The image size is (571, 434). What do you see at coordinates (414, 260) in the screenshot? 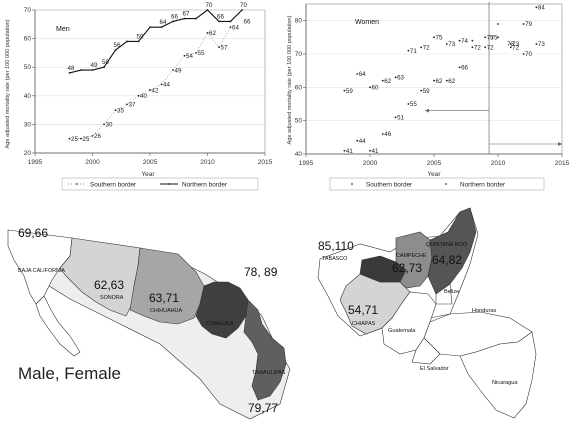
I see `campeche-shape` at bounding box center [414, 260].